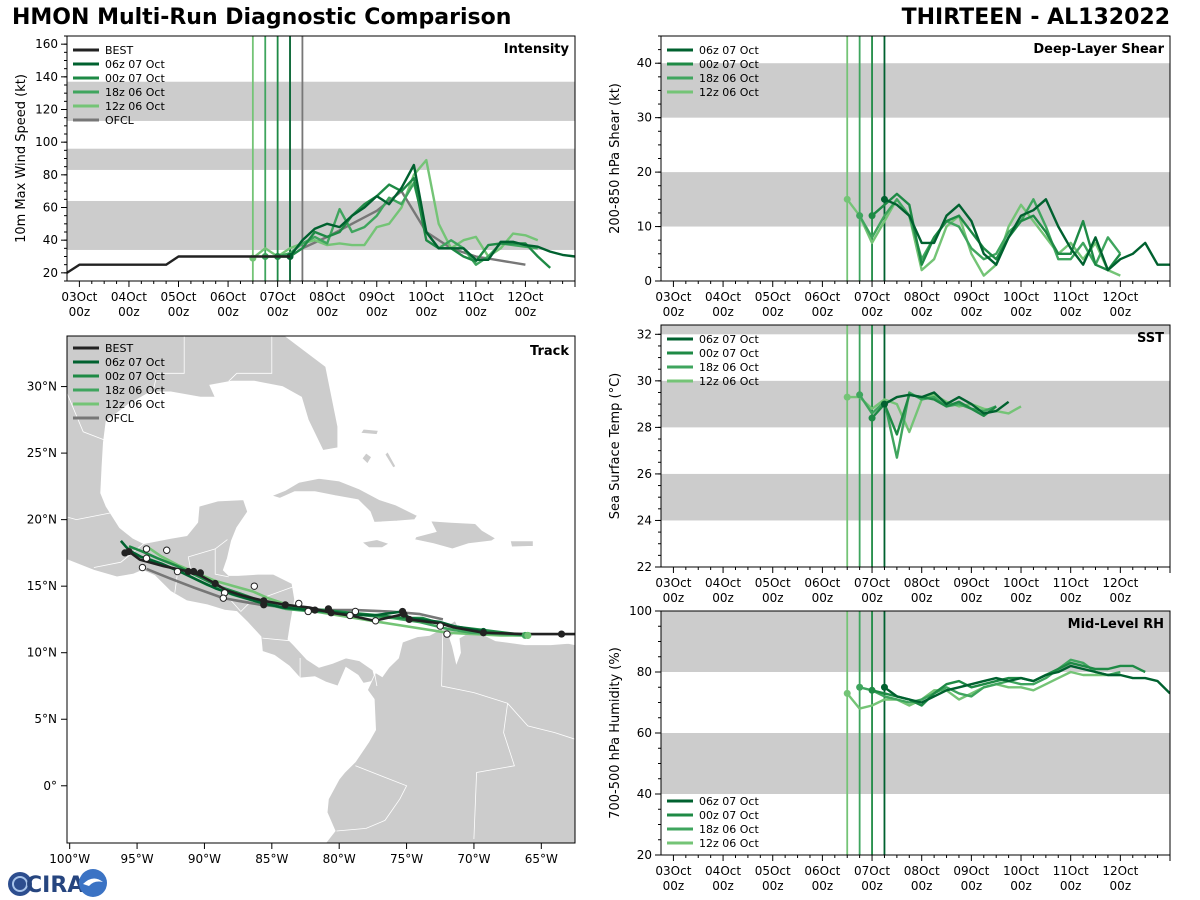 The height and width of the screenshot is (900, 1200). What do you see at coordinates (673, 297) in the screenshot?
I see `x-tick-label: 03Oct` at bounding box center [673, 297].